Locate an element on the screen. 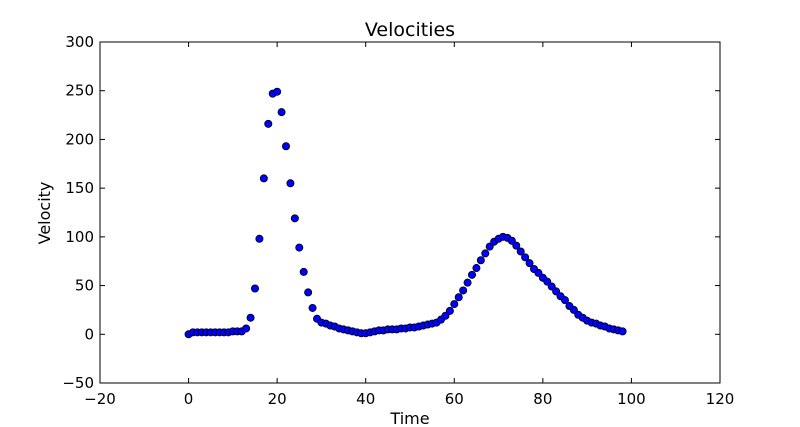 The width and height of the screenshot is (800, 427). y-tick-label: 50 is located at coordinates (84, 286).